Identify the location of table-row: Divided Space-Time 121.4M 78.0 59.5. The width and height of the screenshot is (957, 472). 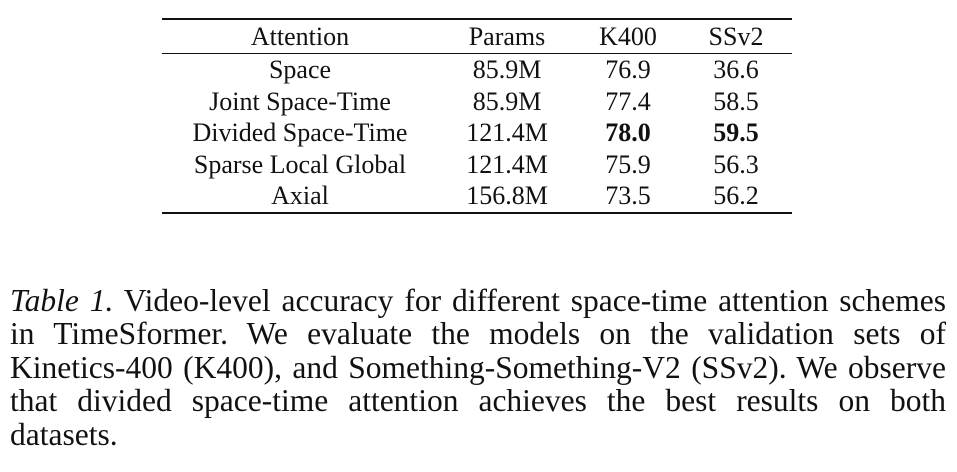
(477, 133).